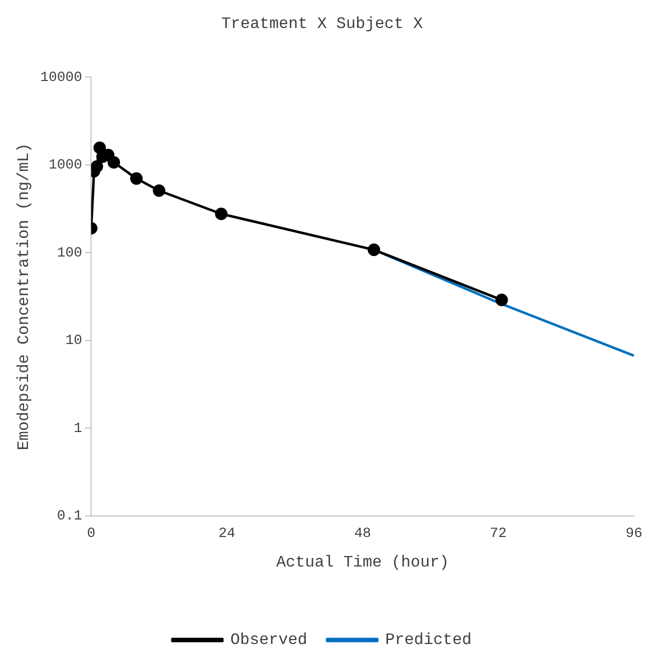 Image resolution: width=648 pixels, height=668 pixels. What do you see at coordinates (61, 78) in the screenshot?
I see `y-tick-label: 10000` at bounding box center [61, 78].